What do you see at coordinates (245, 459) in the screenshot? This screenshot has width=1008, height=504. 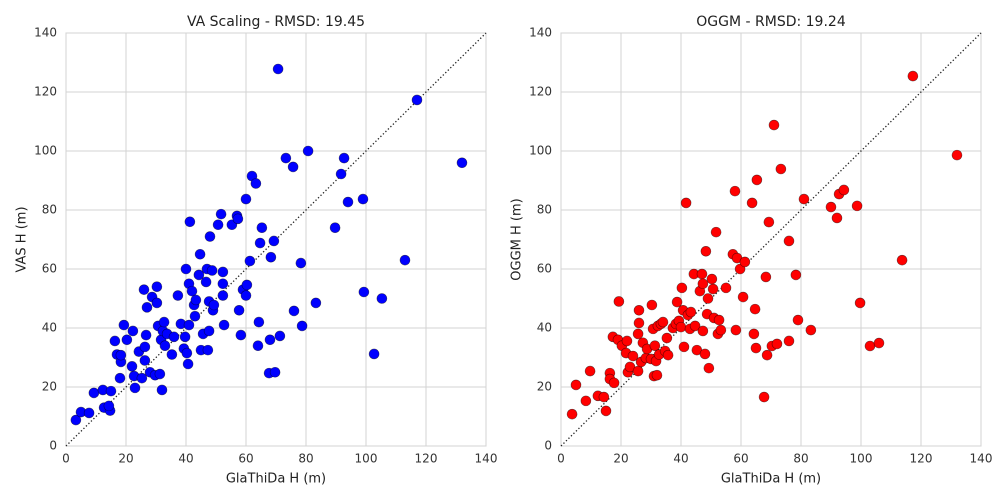 I see `x-tick-label: 60` at bounding box center [245, 459].